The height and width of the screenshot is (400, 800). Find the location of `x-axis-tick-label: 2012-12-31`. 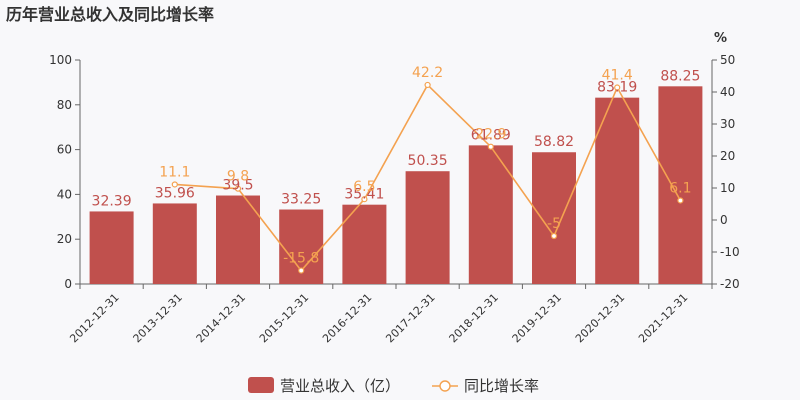

x-axis-tick-label: 2012-12-31 is located at coordinates (94, 318).